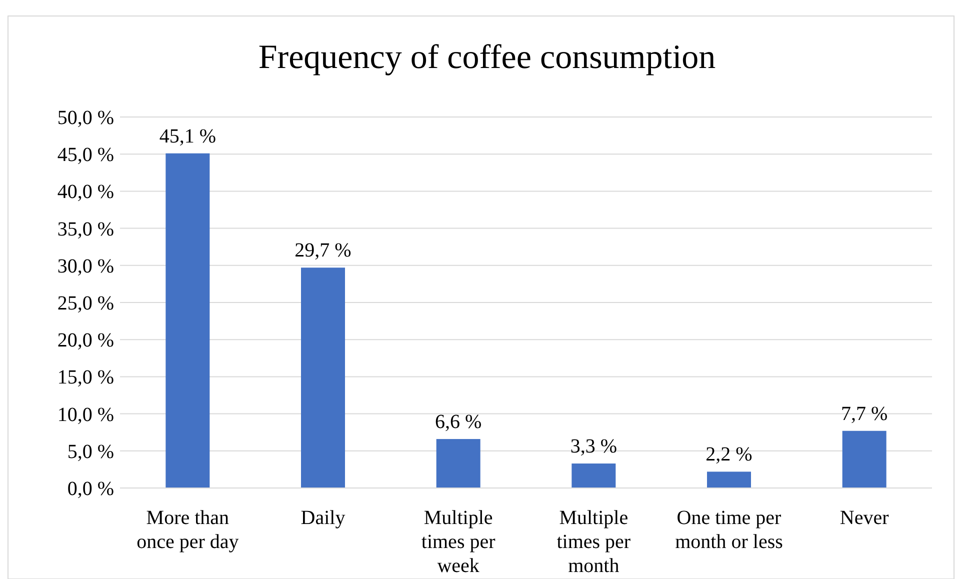 The height and width of the screenshot is (579, 955). I want to click on data-label: 2,2 %, so click(729, 455).